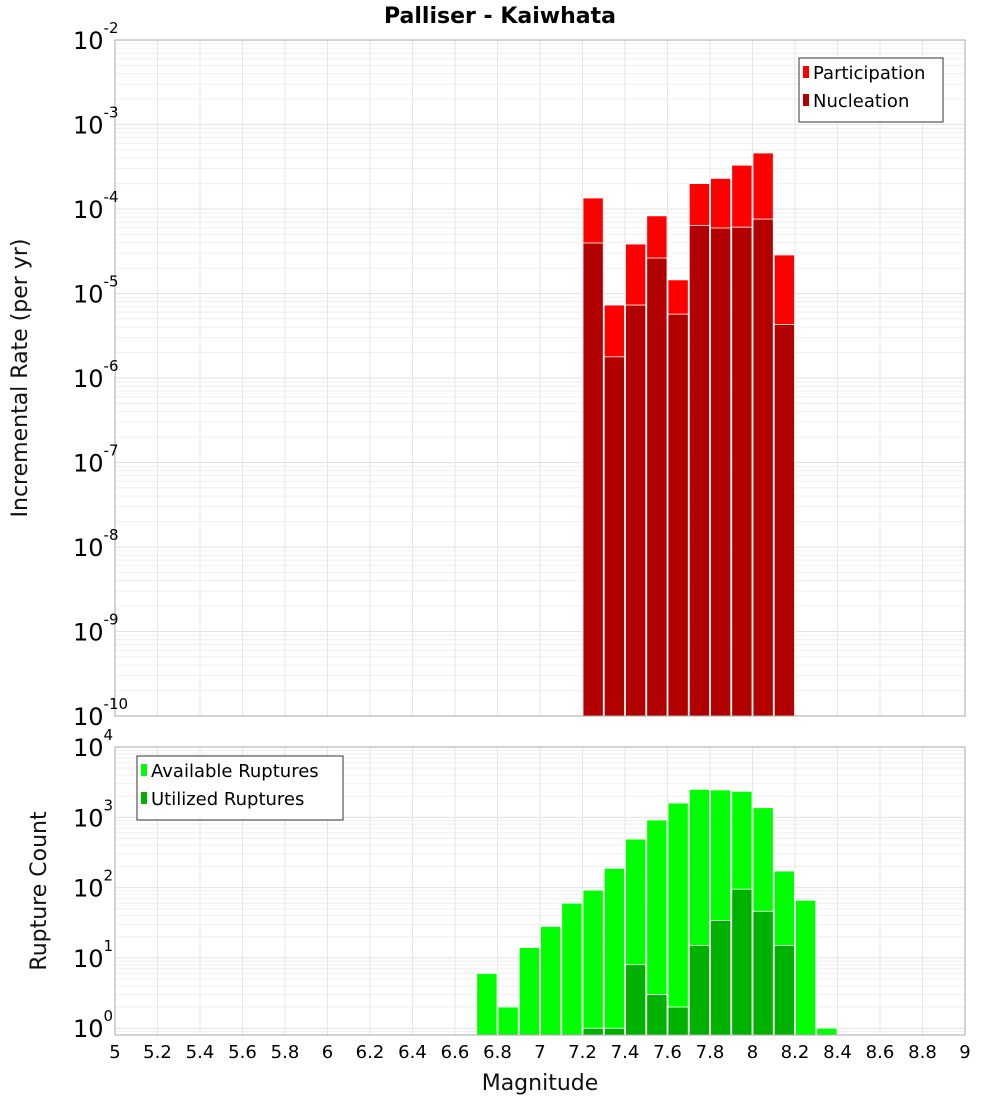  I want to click on legend-label: Utilized Ruptures, so click(227, 799).